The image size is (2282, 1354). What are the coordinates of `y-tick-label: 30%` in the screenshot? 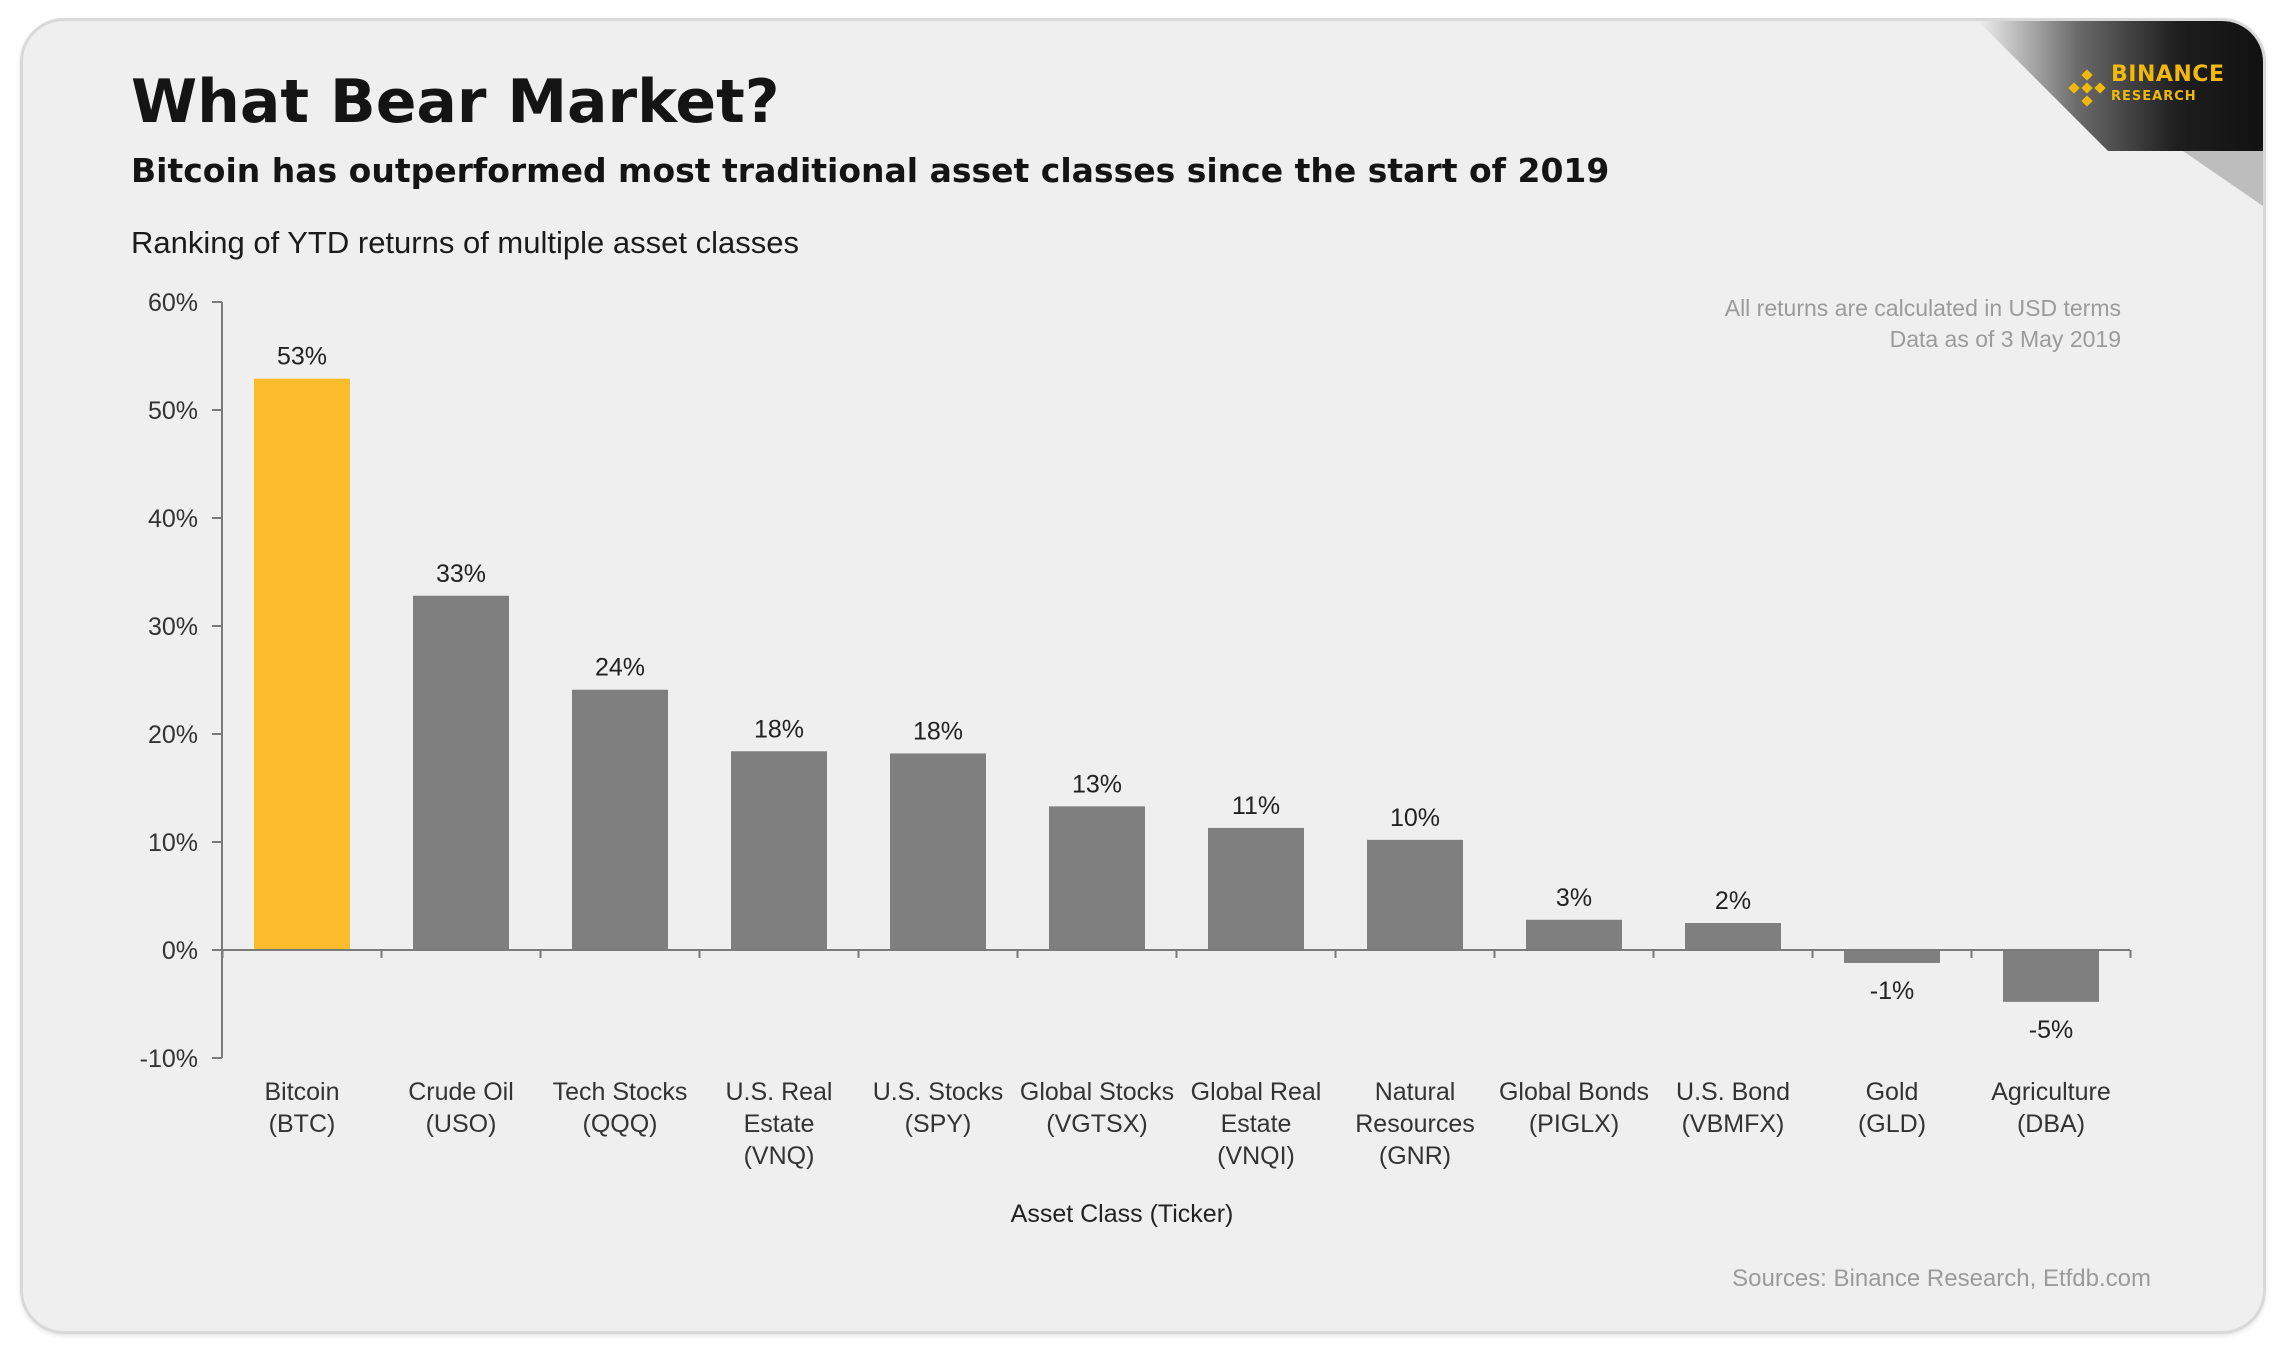 It's located at (173, 627).